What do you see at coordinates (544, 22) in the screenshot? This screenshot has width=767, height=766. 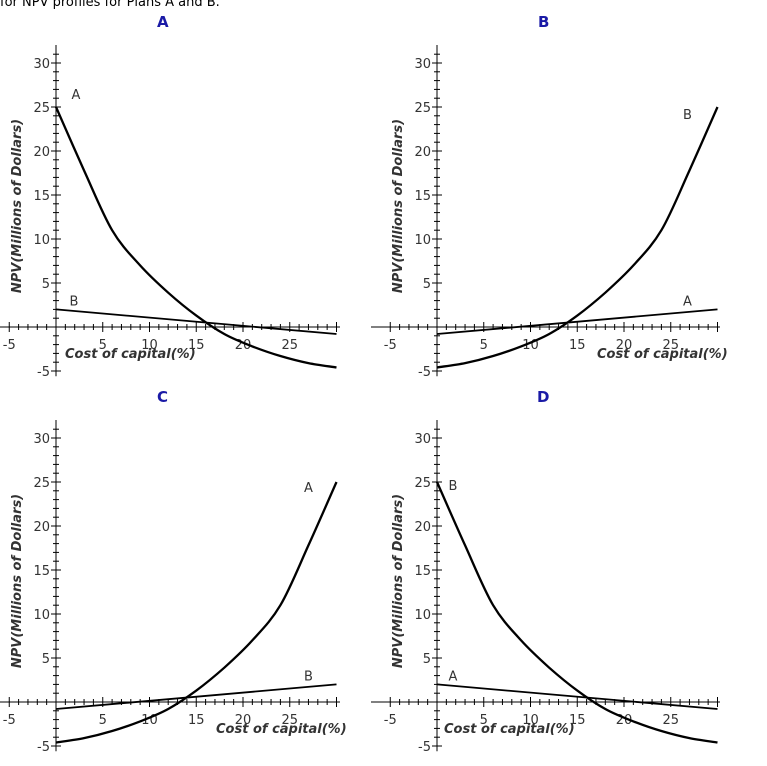 I see `option-label-b: B` at bounding box center [544, 22].